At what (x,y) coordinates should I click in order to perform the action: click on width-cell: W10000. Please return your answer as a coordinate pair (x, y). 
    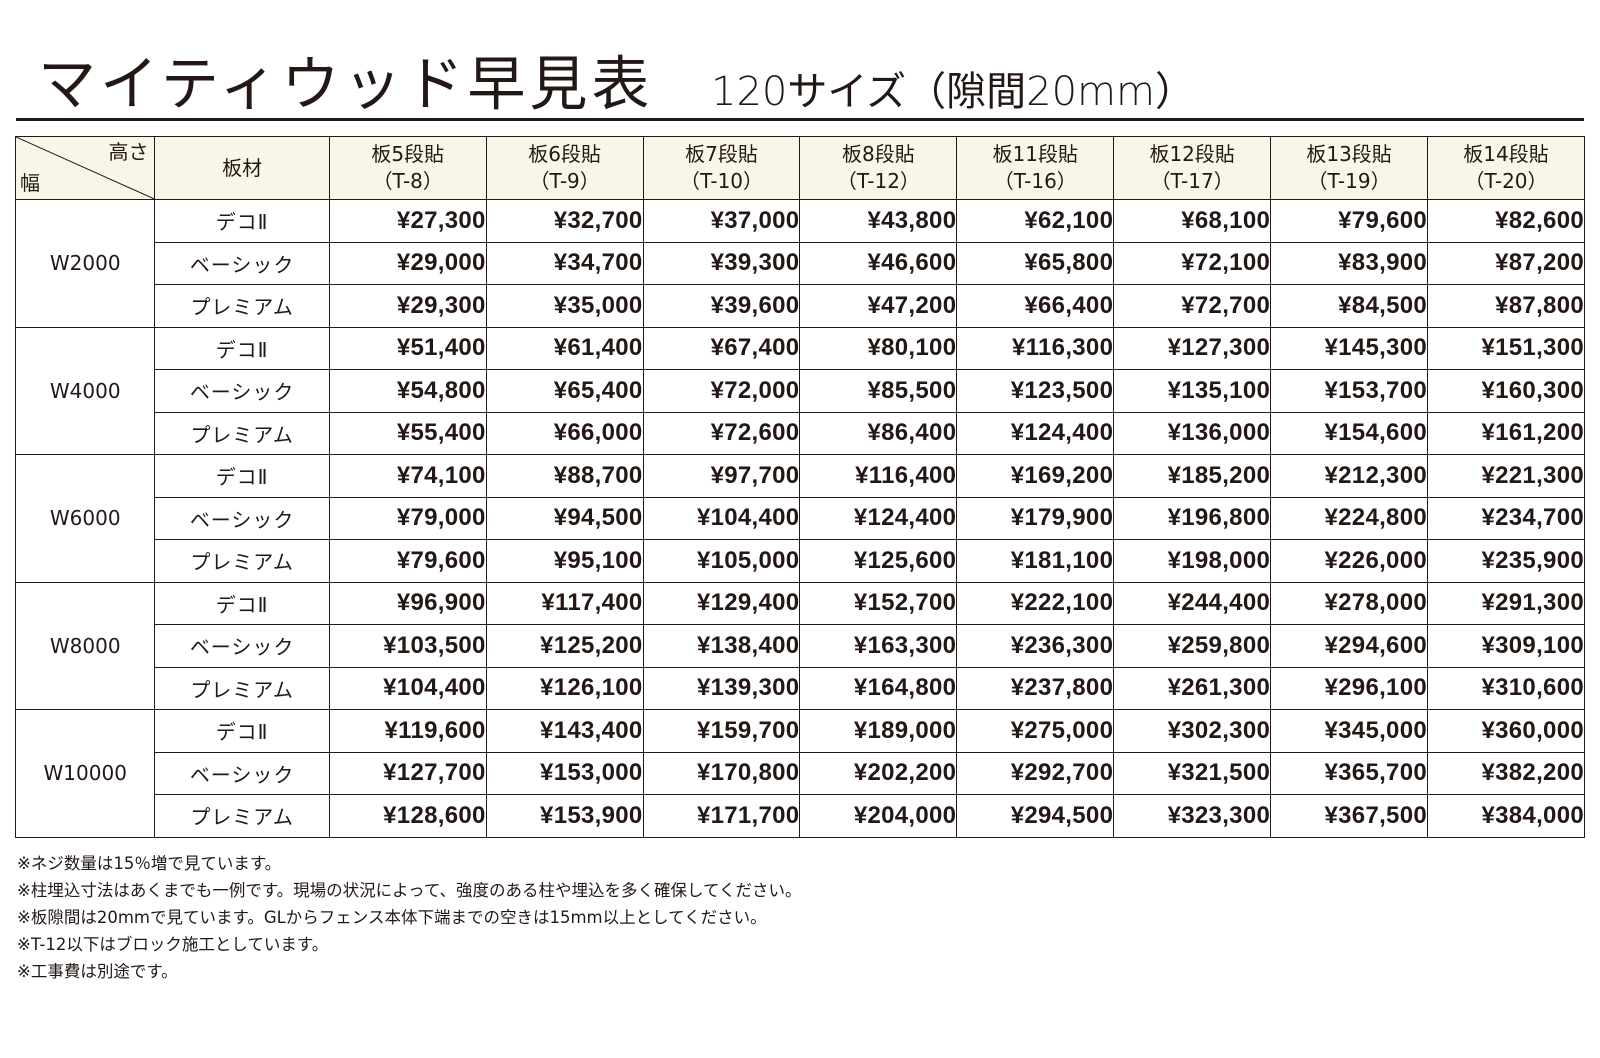
    Looking at the image, I should click on (85, 773).